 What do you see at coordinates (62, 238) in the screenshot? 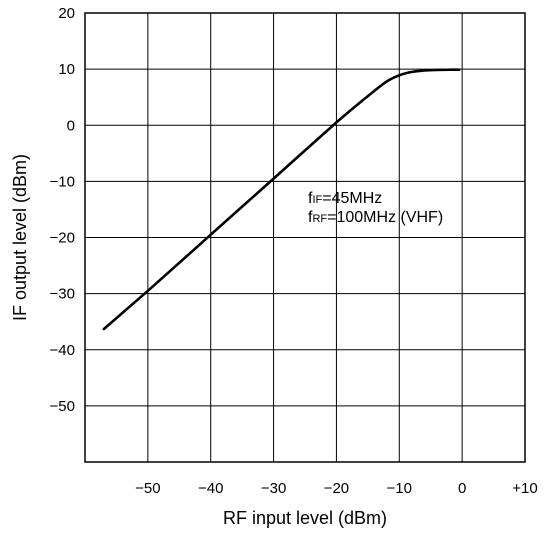
I see `y-tick-label: −20` at bounding box center [62, 238].